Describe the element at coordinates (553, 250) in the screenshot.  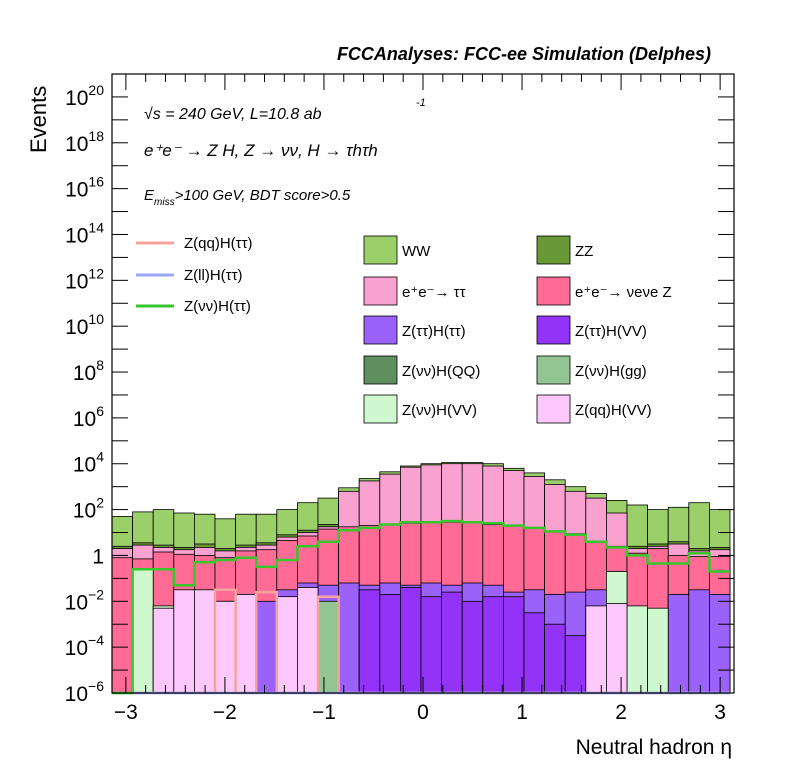
I see `legend-swatch-ZZ` at that location.